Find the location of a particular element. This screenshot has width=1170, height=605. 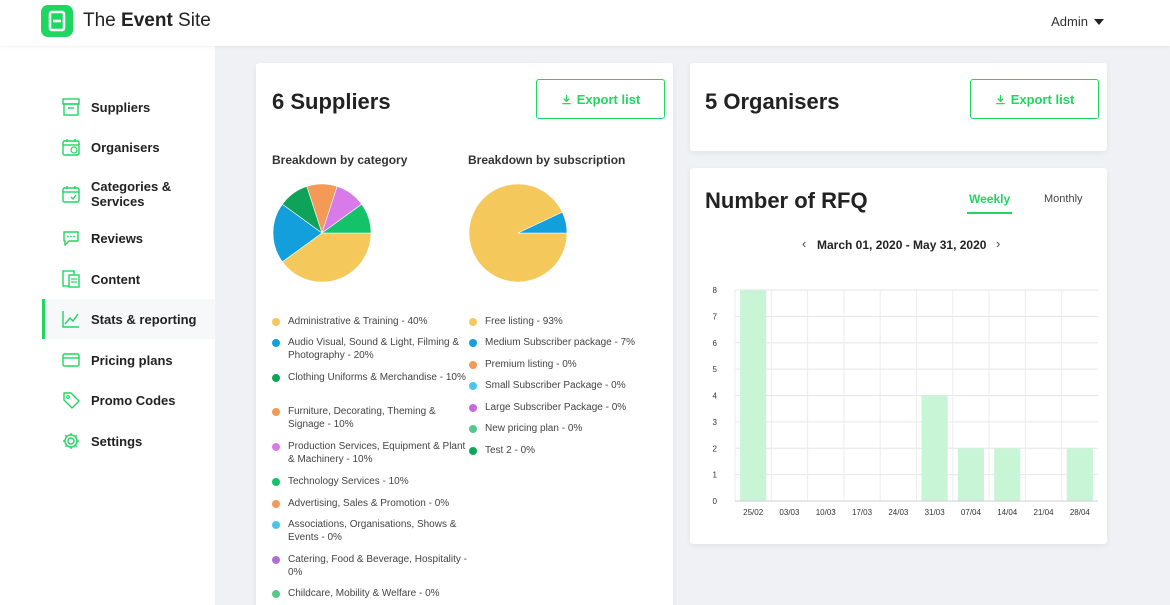

legend-label: Childcare, Mobility & Welfare - 0% is located at coordinates (364, 593).